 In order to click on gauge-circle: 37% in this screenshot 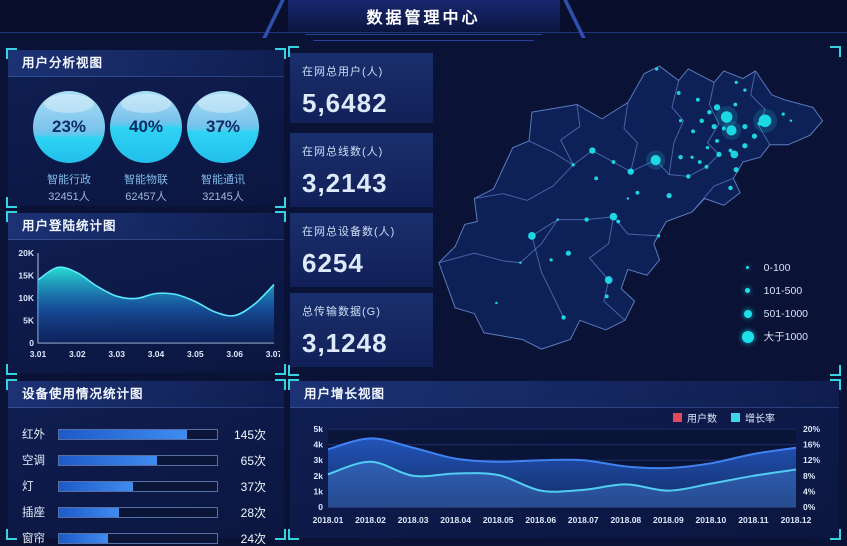, I will do `click(223, 127)`.